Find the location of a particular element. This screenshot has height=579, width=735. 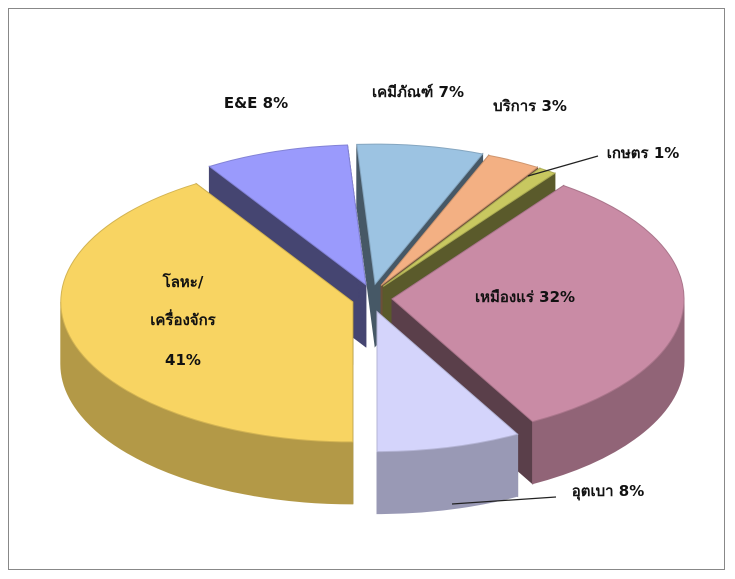

slice-label: E&E 8% is located at coordinates (256, 103).